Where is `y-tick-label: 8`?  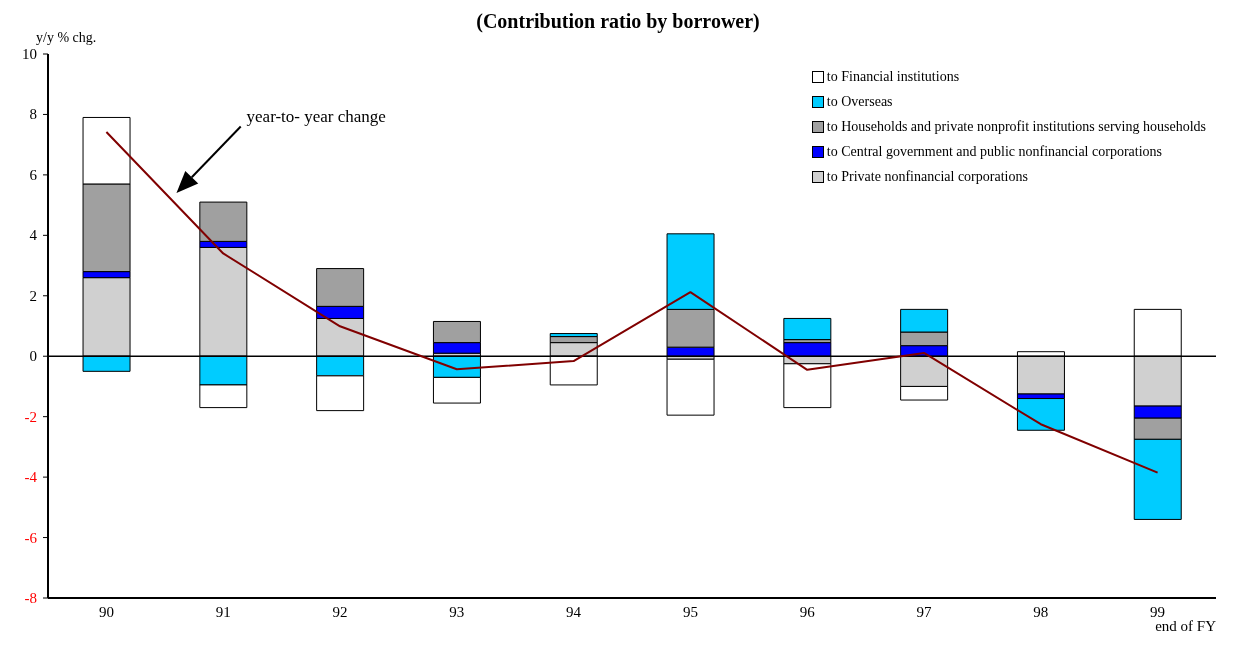 y-tick-label: 8 is located at coordinates (33, 114).